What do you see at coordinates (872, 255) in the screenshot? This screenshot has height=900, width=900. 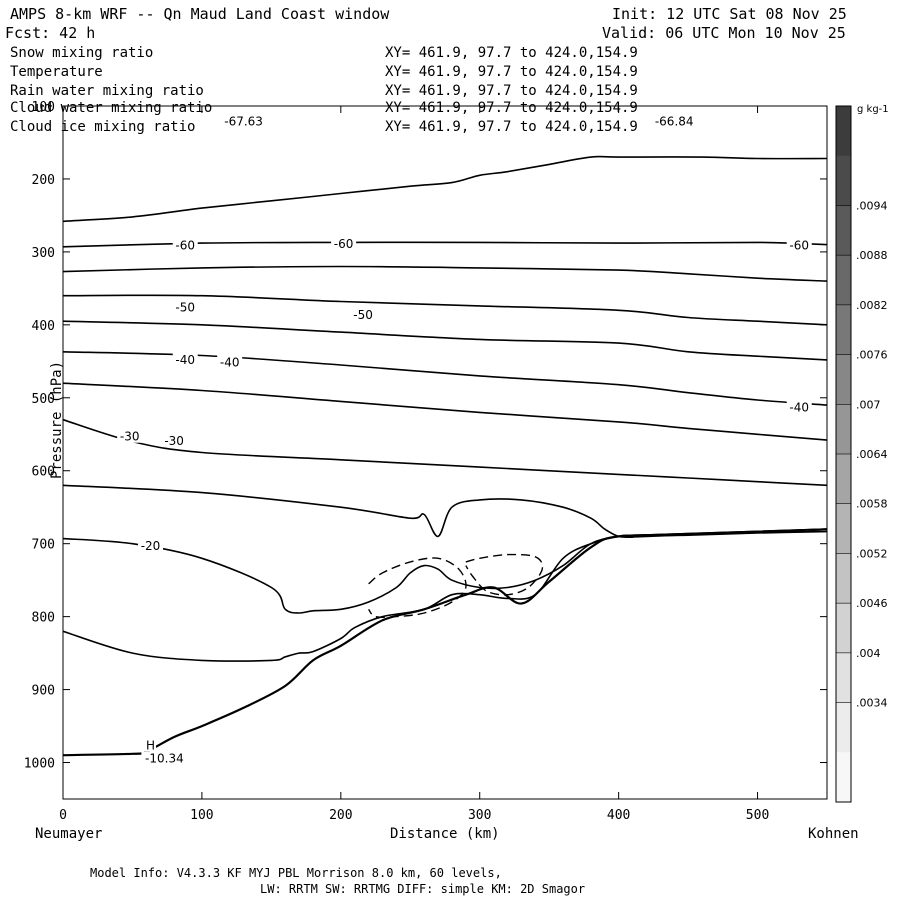 I see `colorbar-tick-label: .0088` at bounding box center [872, 255].